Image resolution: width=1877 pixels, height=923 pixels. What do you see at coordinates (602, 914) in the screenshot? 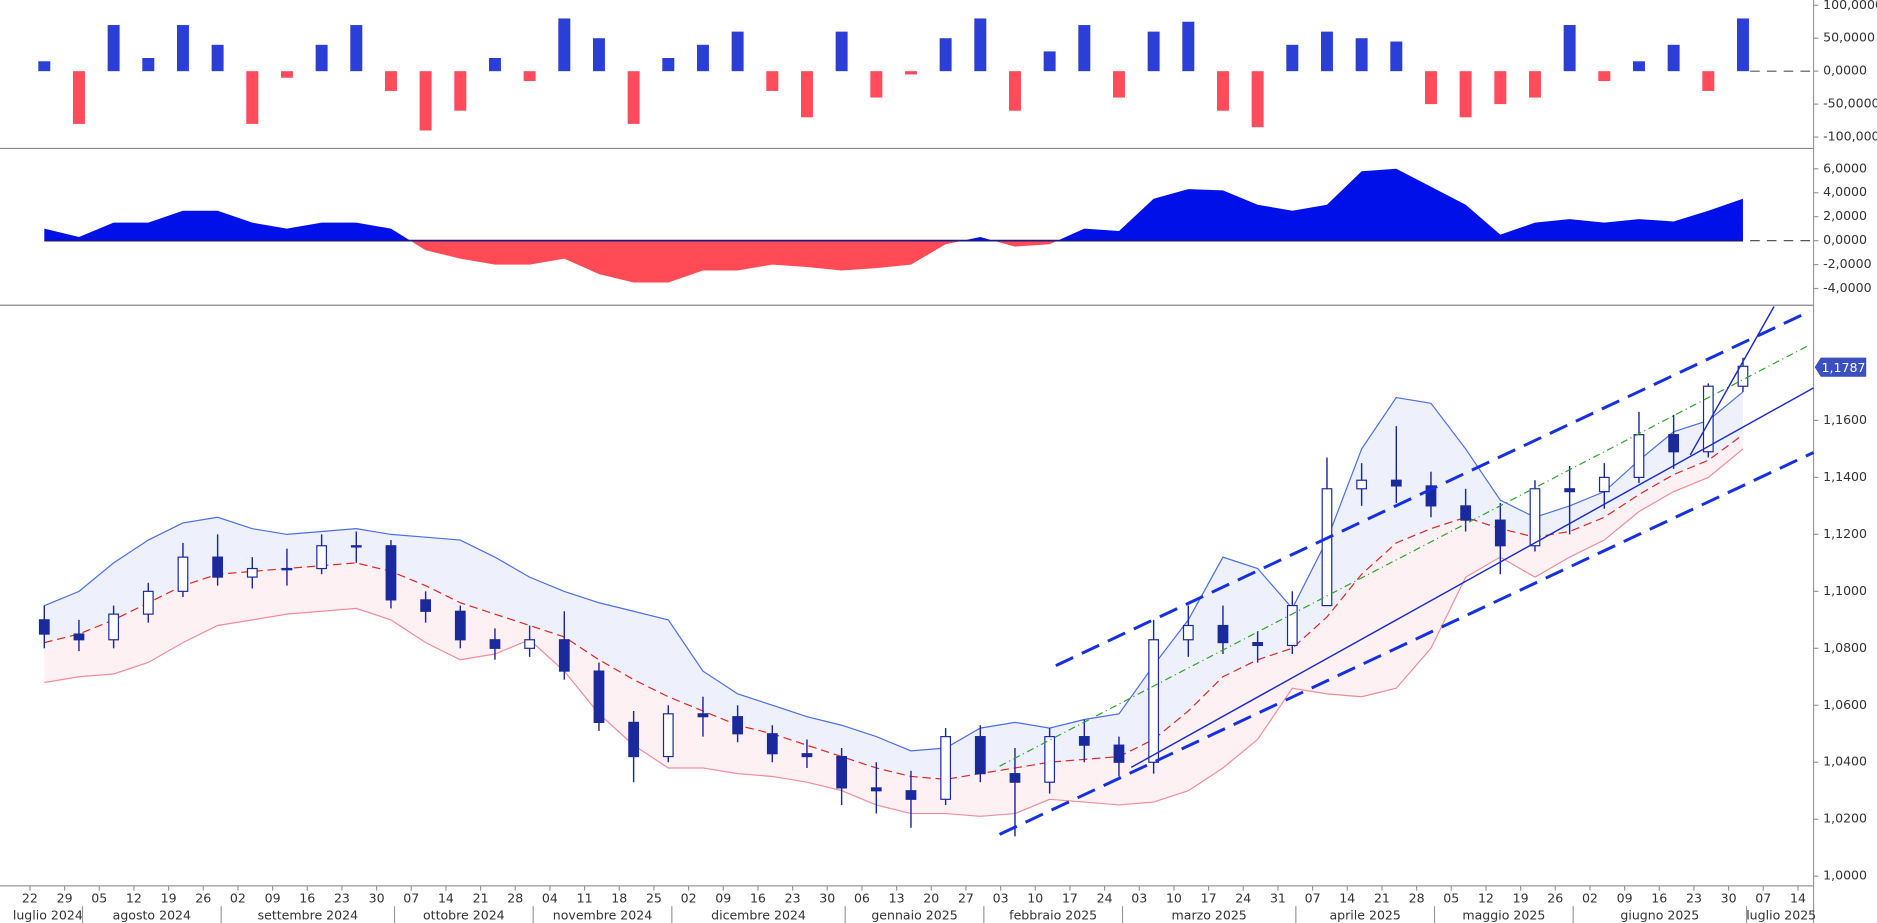
I see `month-label: novembre 2024` at bounding box center [602, 914].